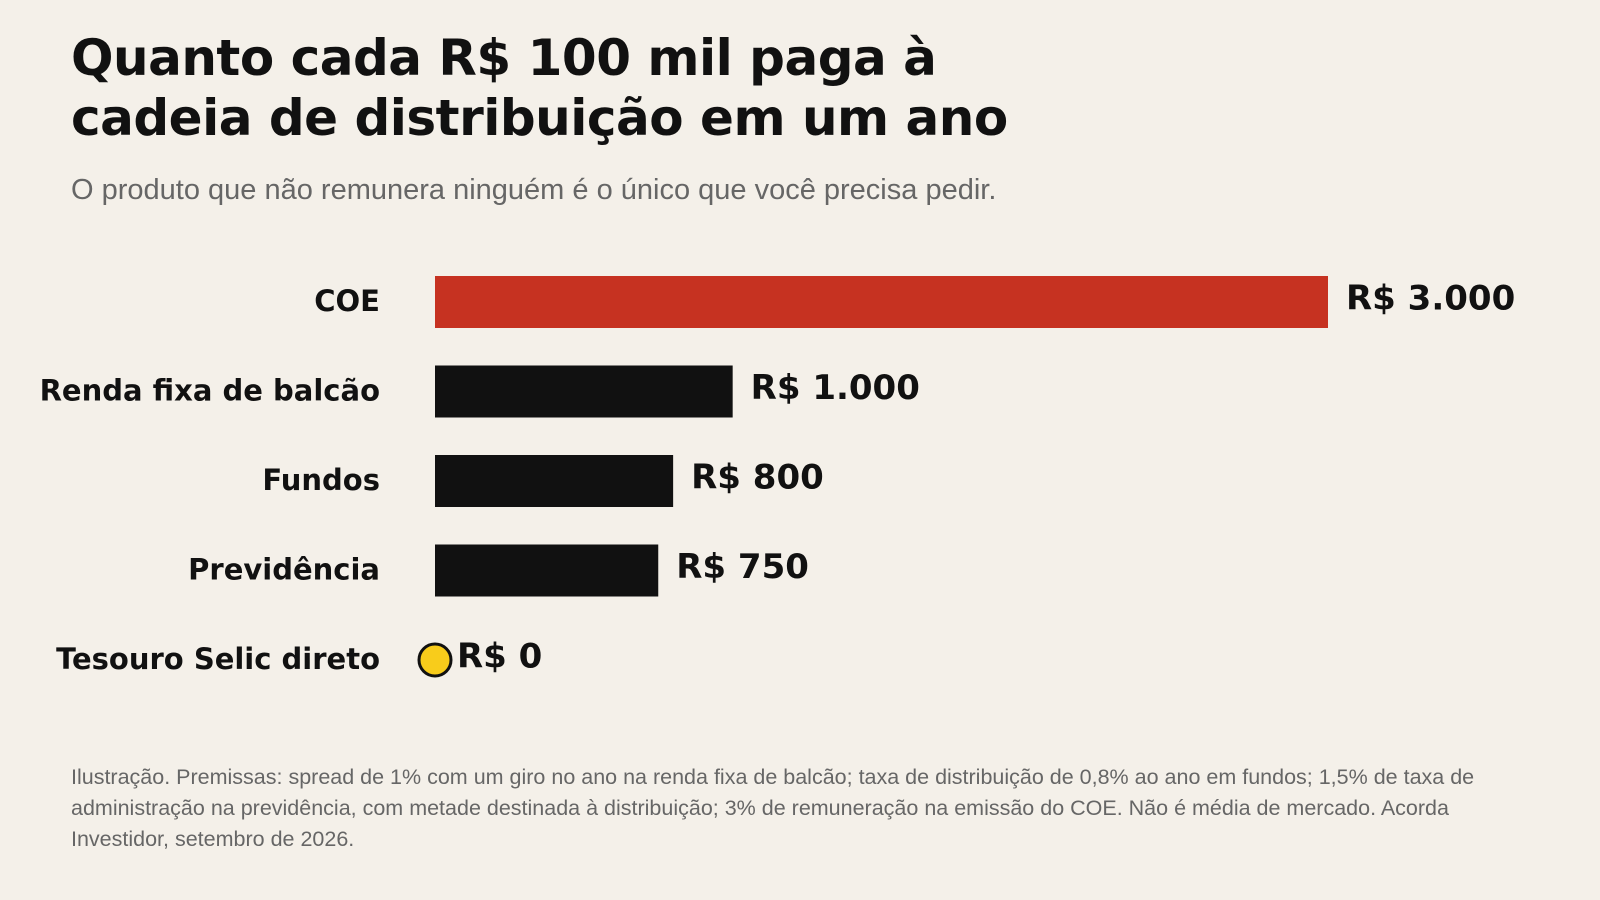  Describe the element at coordinates (1430, 299) in the screenshot. I see `value-label: R$ 3.000` at that location.